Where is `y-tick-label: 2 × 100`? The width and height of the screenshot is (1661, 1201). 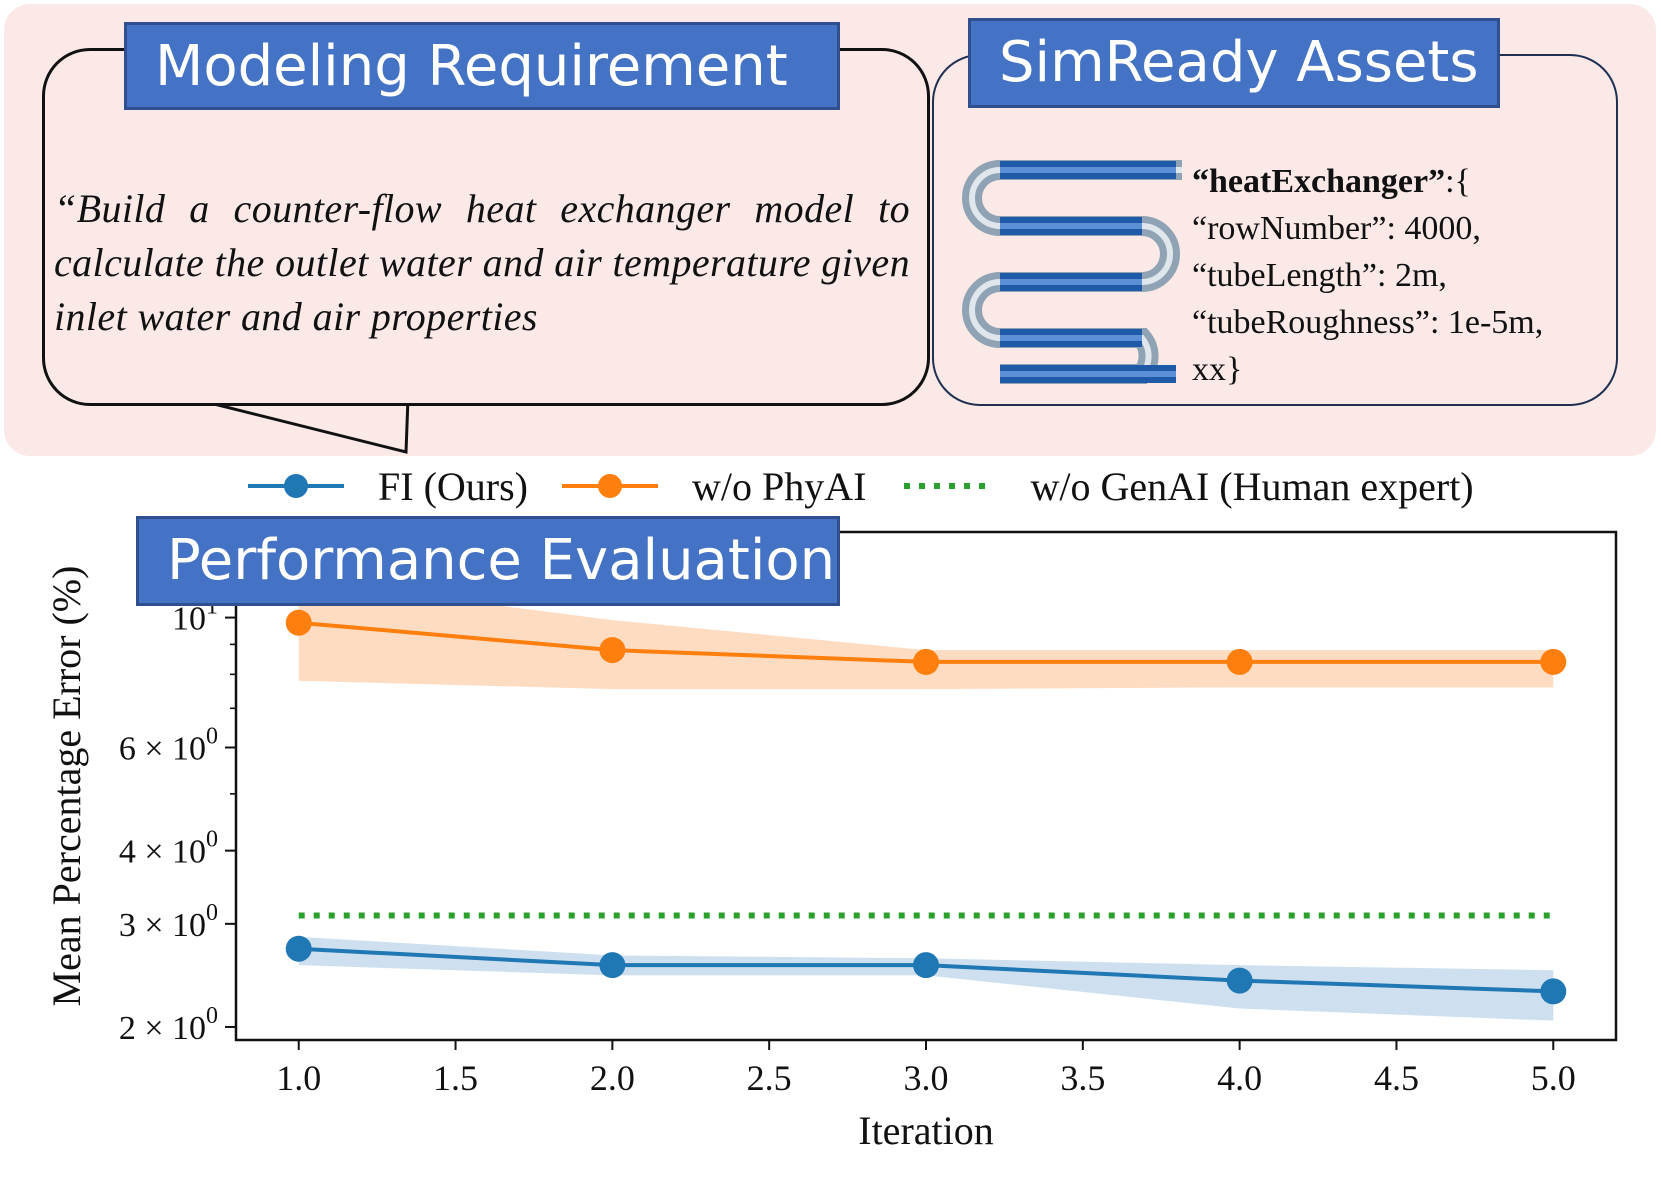 y-tick-label: 2 × 100 is located at coordinates (168, 1025).